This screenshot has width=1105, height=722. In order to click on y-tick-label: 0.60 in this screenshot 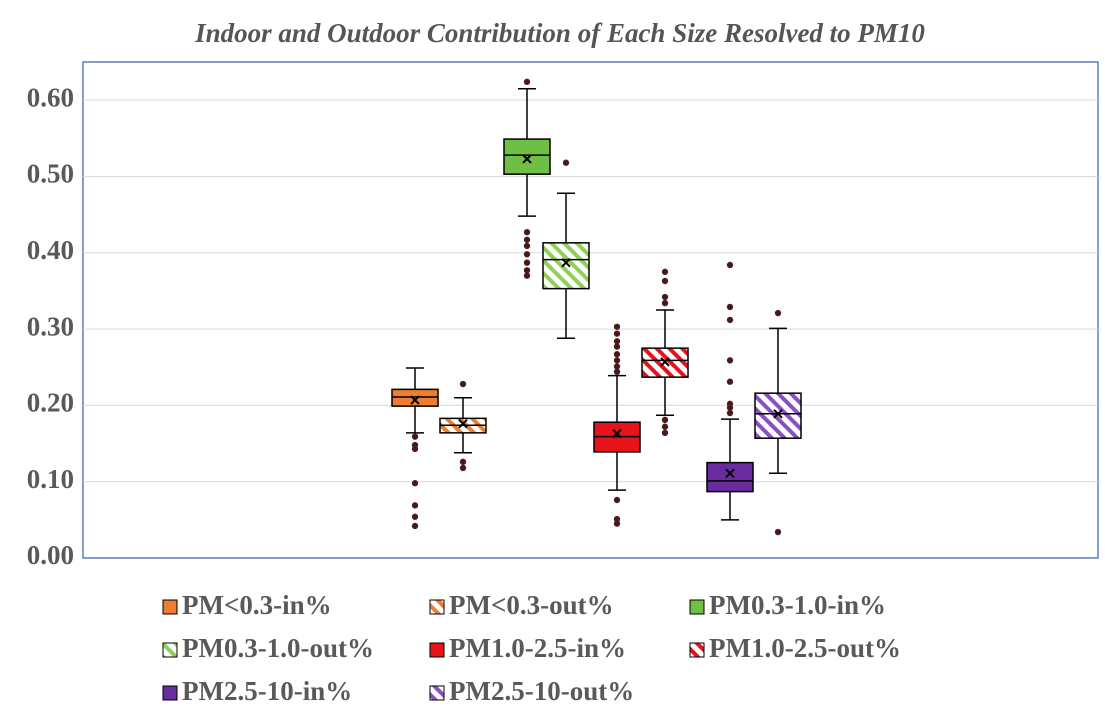, I will do `click(50, 97)`.